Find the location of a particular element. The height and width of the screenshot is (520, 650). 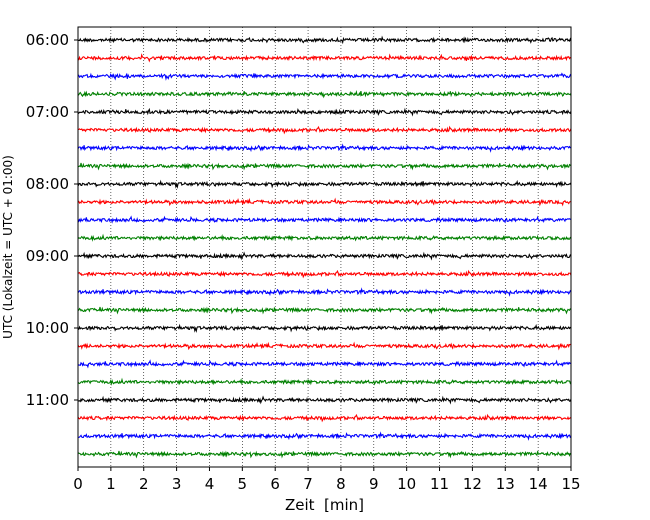

x-tick-label: 2 is located at coordinates (144, 484).